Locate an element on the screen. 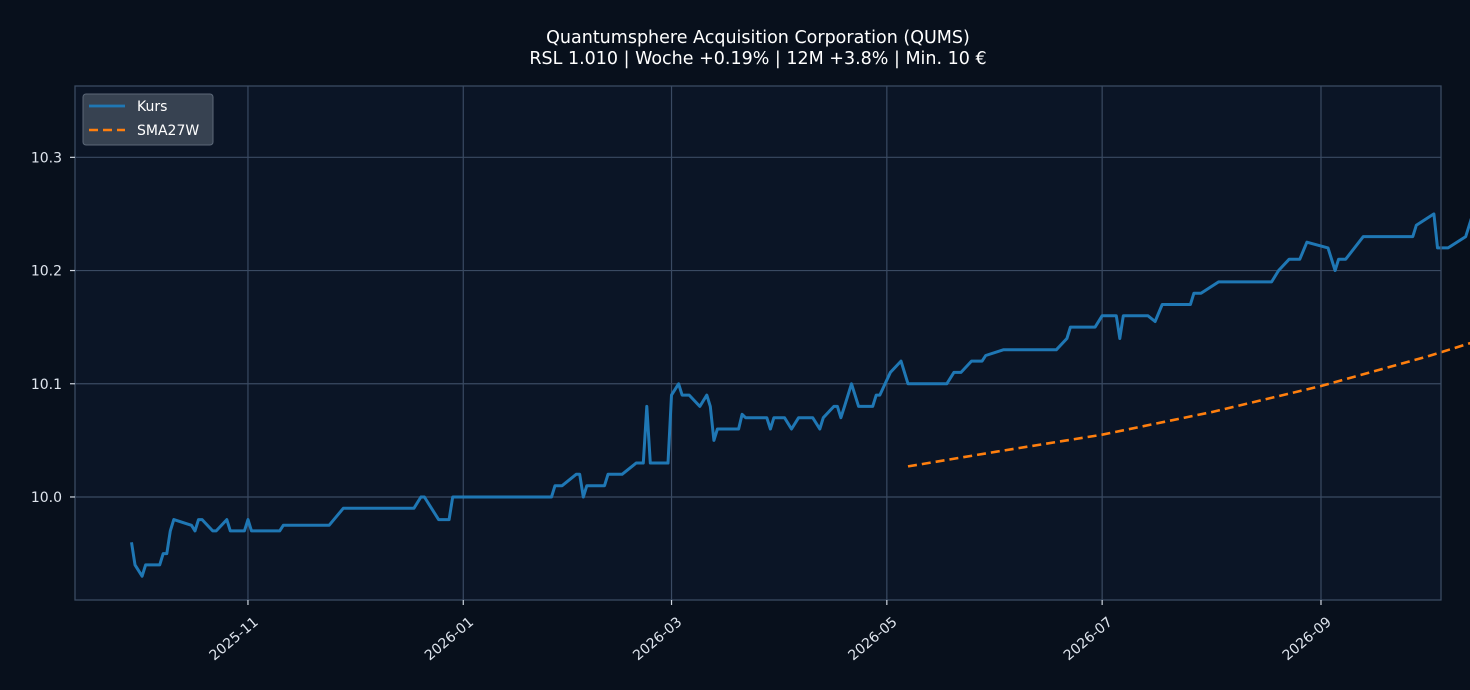  legend-label-kurs: Kurs is located at coordinates (152, 107).